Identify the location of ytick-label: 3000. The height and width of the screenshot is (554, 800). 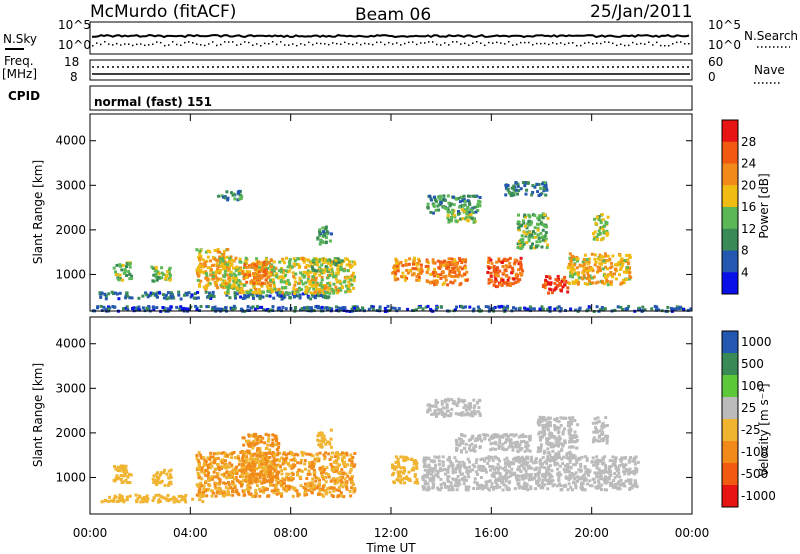
(70, 388).